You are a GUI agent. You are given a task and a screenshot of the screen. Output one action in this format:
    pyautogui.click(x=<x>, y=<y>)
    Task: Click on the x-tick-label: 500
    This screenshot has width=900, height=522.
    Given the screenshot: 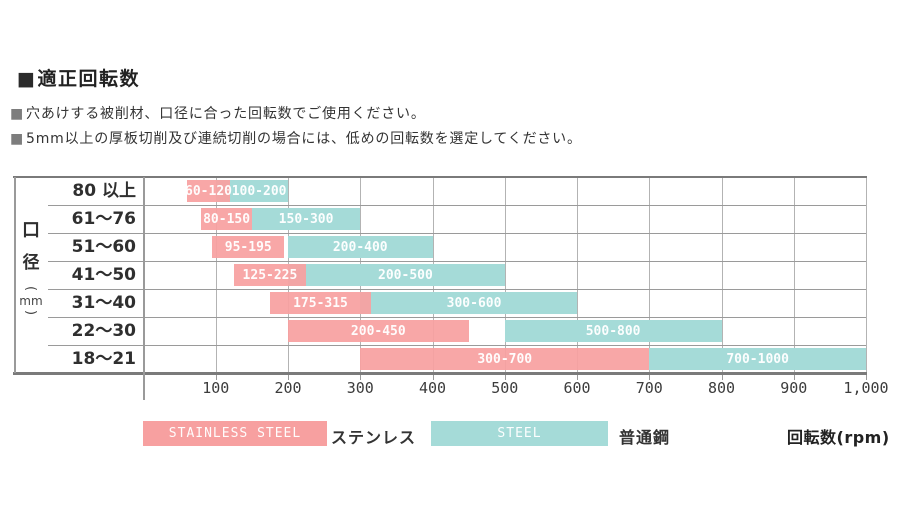 What is the action you would take?
    pyautogui.click(x=505, y=388)
    